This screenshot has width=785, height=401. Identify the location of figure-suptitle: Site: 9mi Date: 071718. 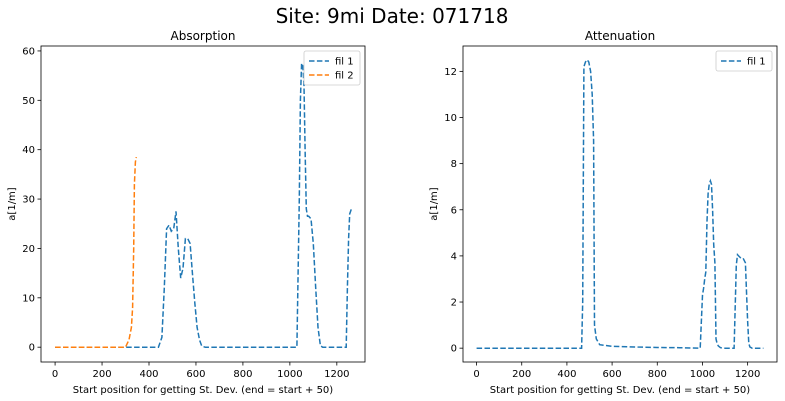
(392, 16).